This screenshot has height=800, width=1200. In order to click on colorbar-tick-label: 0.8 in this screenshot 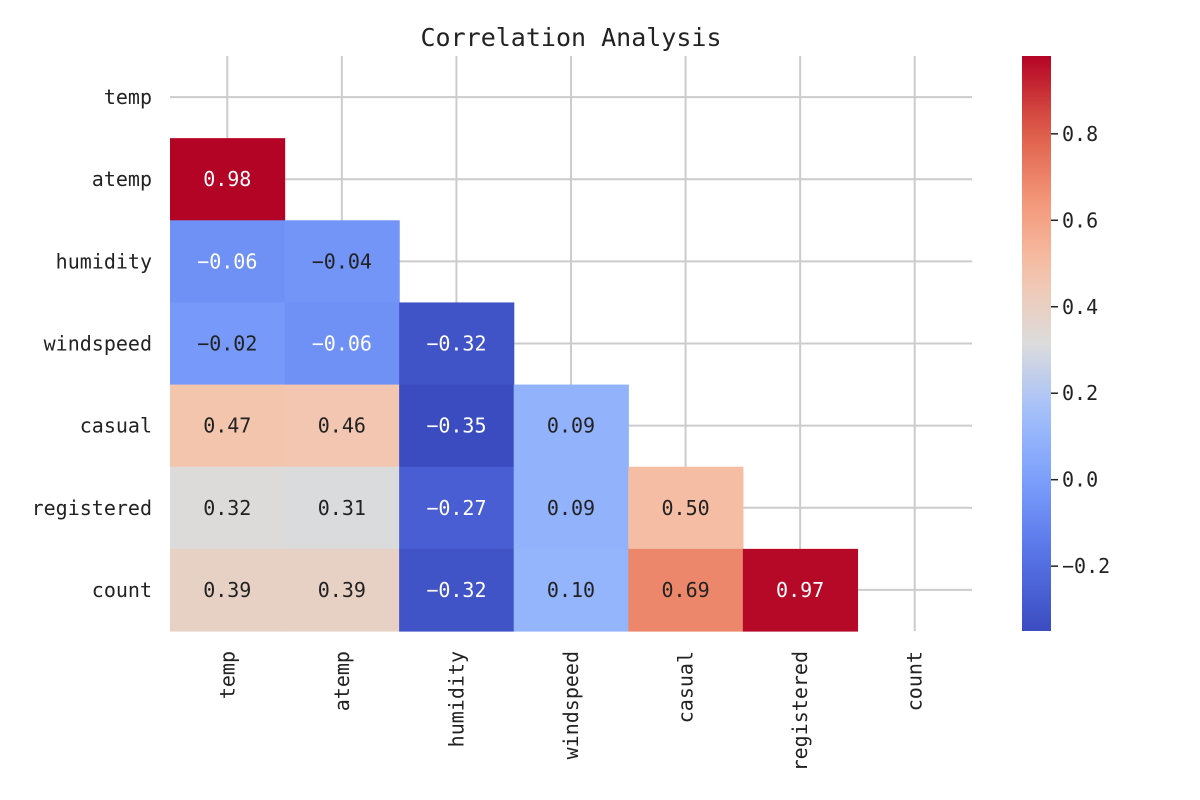, I will do `click(1080, 134)`.